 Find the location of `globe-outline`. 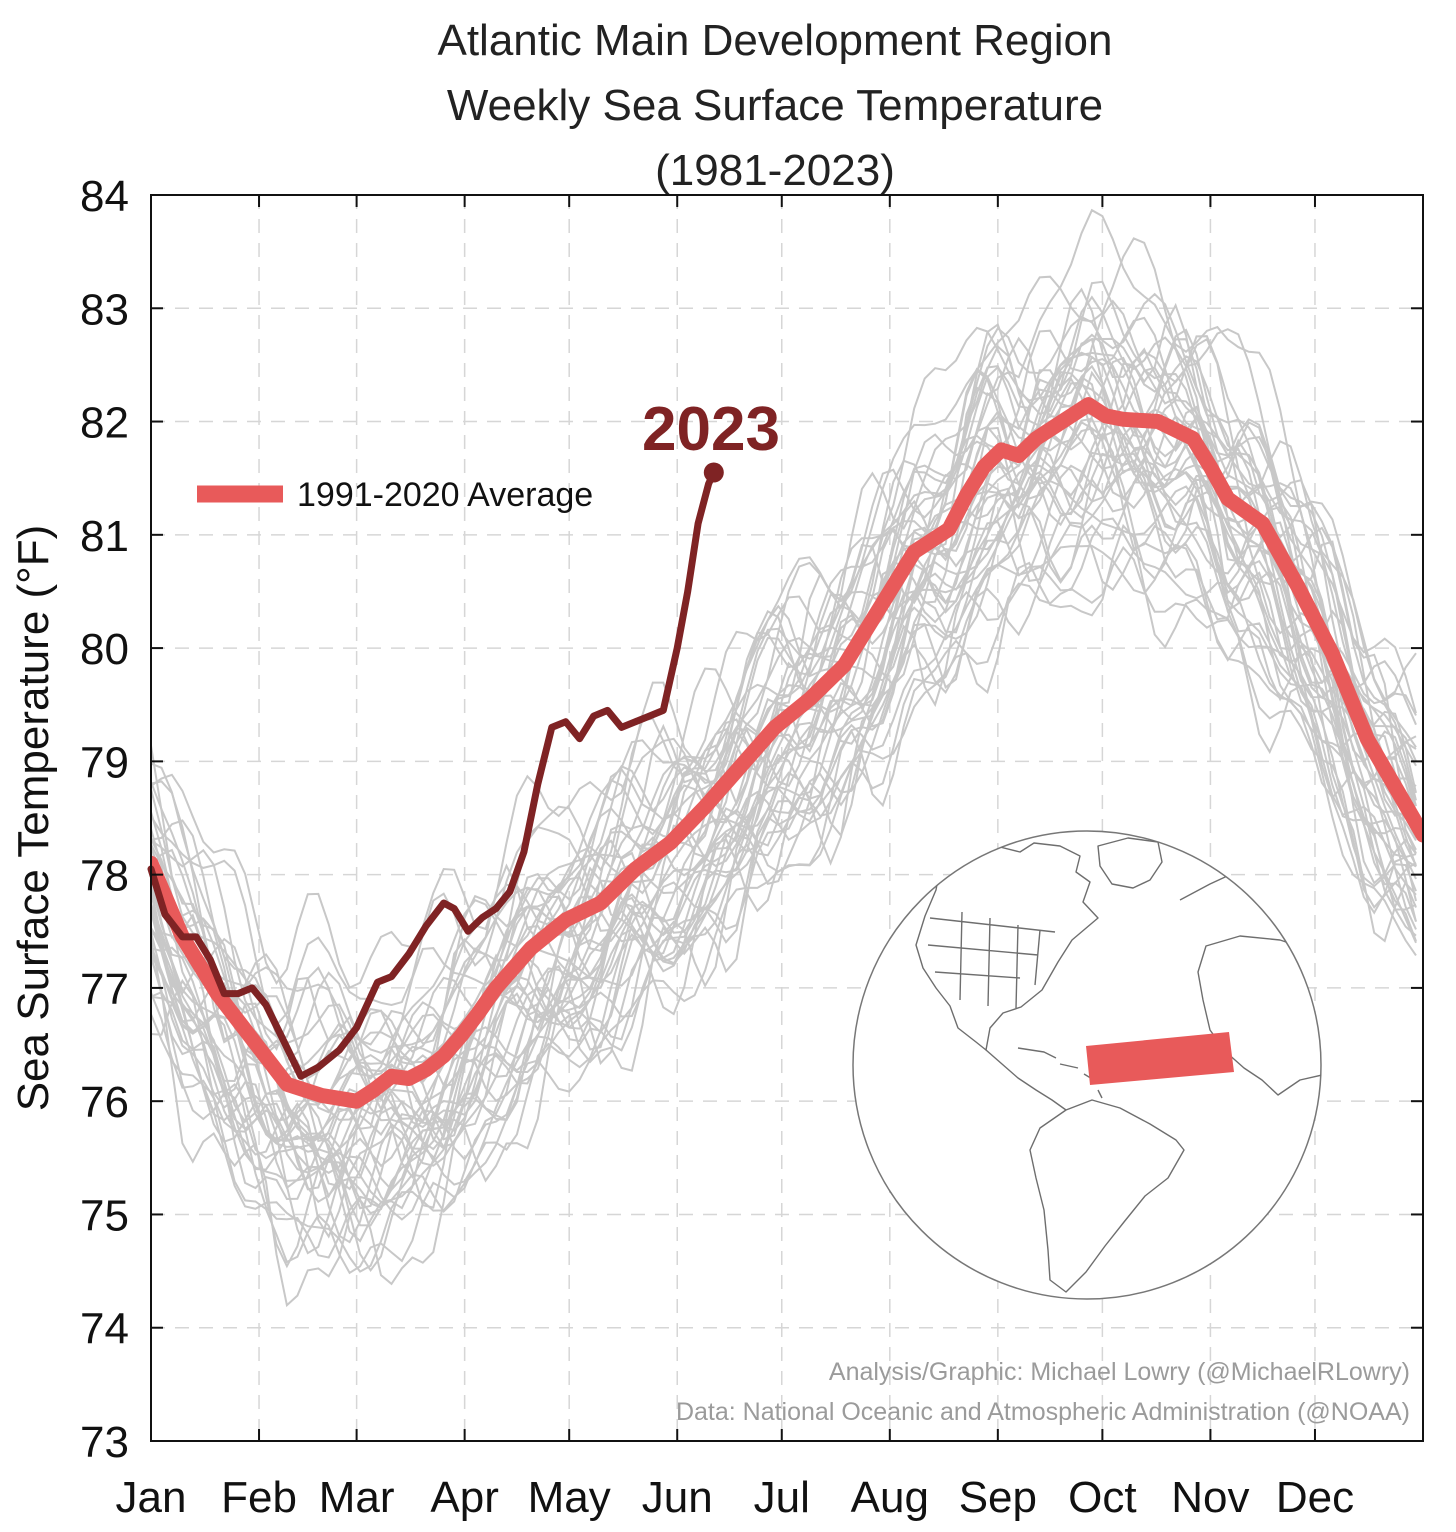

globe-outline is located at coordinates (1087, 1065).